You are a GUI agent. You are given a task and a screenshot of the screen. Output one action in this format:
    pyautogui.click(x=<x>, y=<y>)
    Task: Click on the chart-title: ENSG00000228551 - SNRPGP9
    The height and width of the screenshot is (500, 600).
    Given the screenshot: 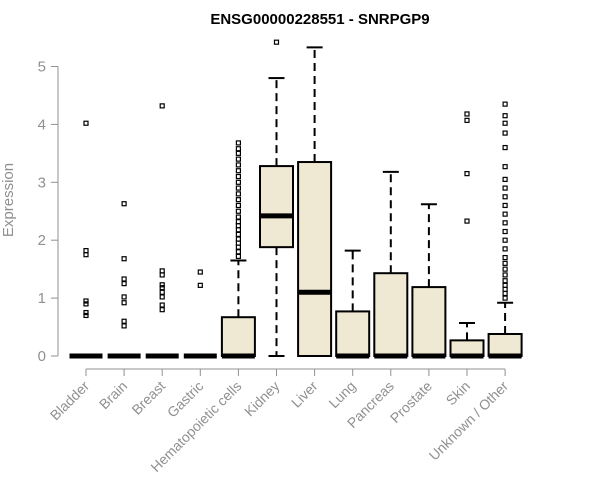 What is the action you would take?
    pyautogui.click(x=319, y=19)
    